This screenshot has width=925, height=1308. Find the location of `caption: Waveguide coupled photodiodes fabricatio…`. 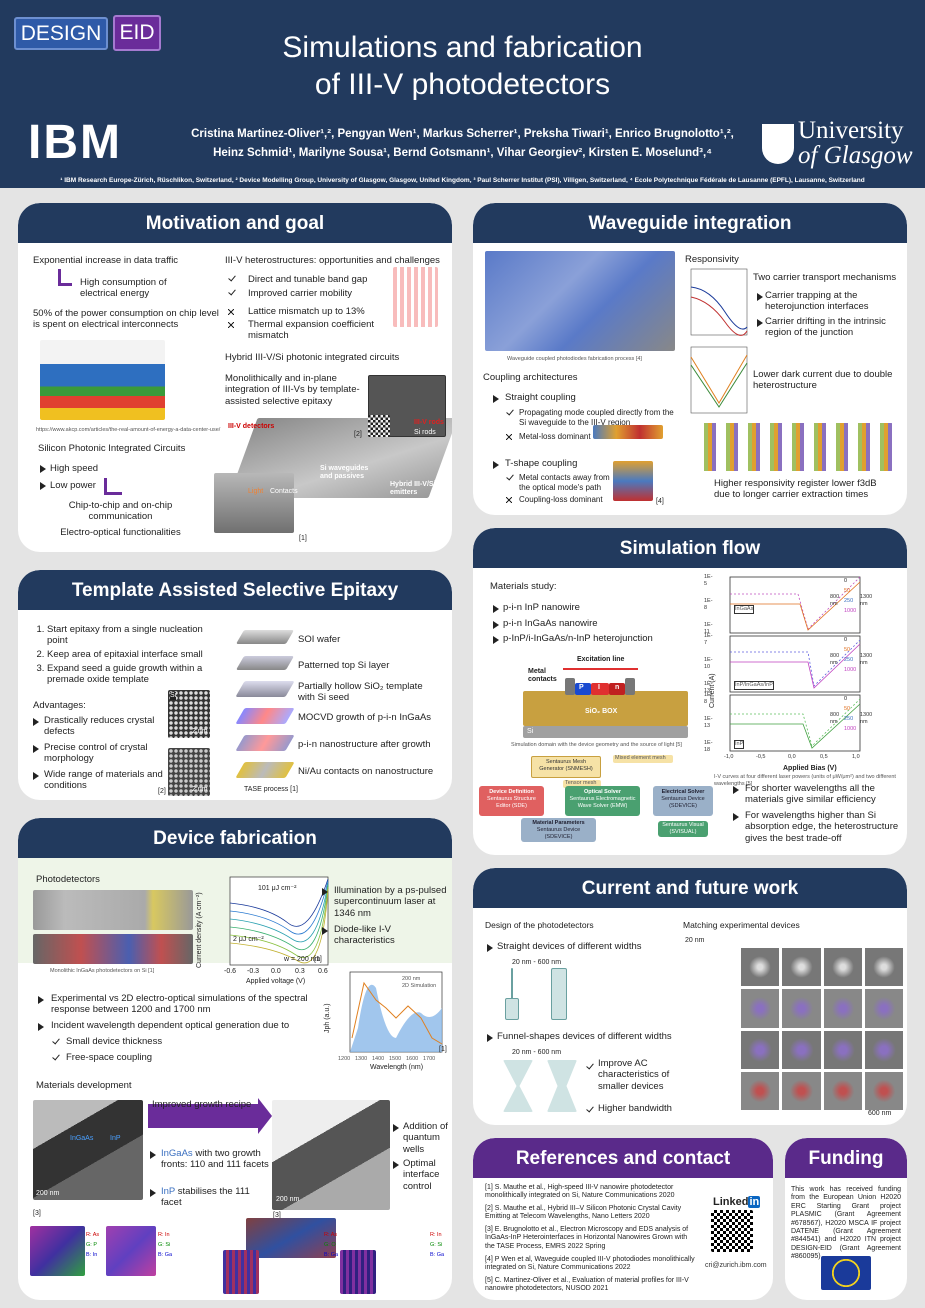

caption: Waveguide coupled photodiodes fabricatio… is located at coordinates (574, 359).